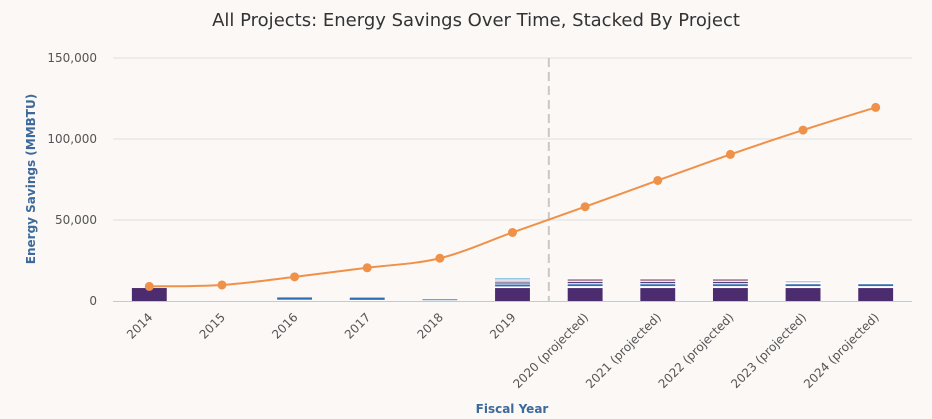 This screenshot has width=932, height=419. Describe the element at coordinates (502, 325) in the screenshot. I see `x-tick-label: 2019` at that location.